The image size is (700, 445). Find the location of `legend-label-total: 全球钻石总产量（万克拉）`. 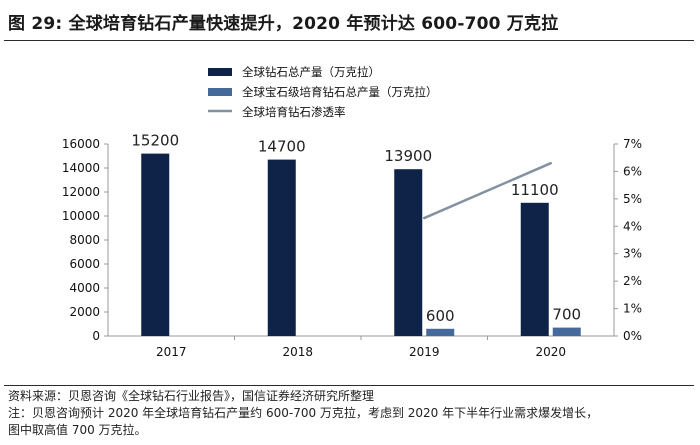

legend-label-total: 全球钻石总产量（万克拉） is located at coordinates (311, 72).